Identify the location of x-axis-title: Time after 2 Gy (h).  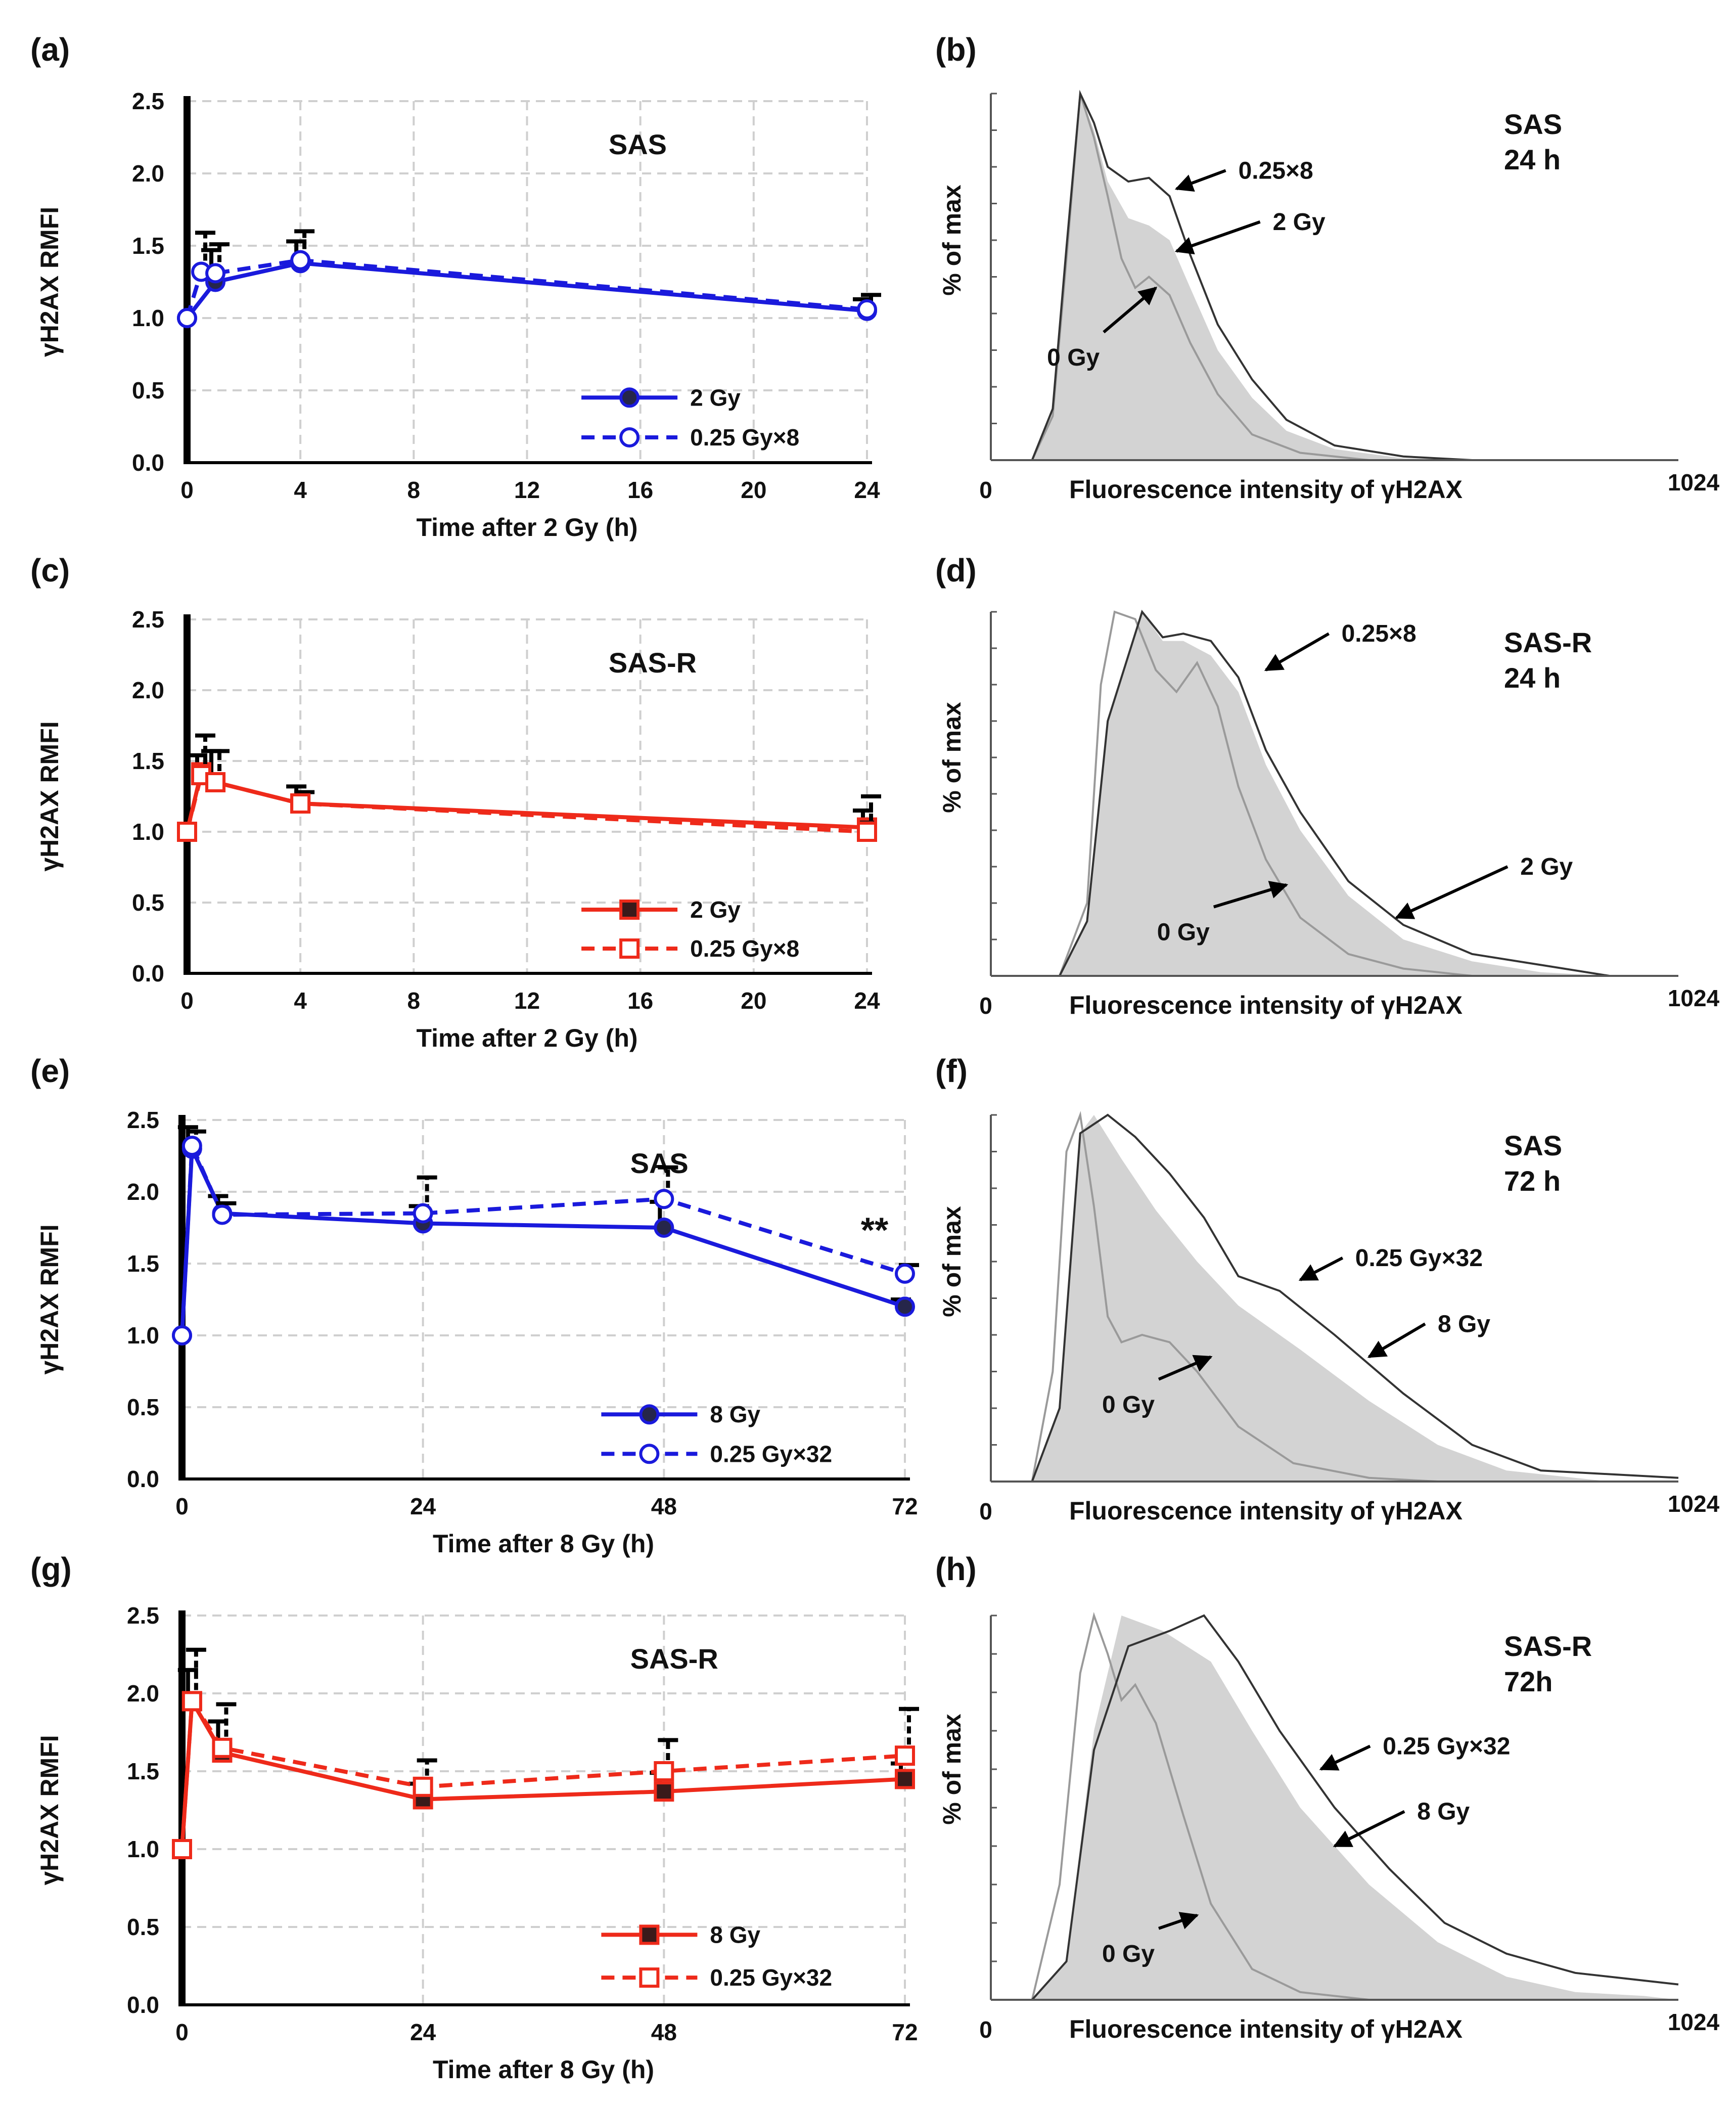
(526, 1038).